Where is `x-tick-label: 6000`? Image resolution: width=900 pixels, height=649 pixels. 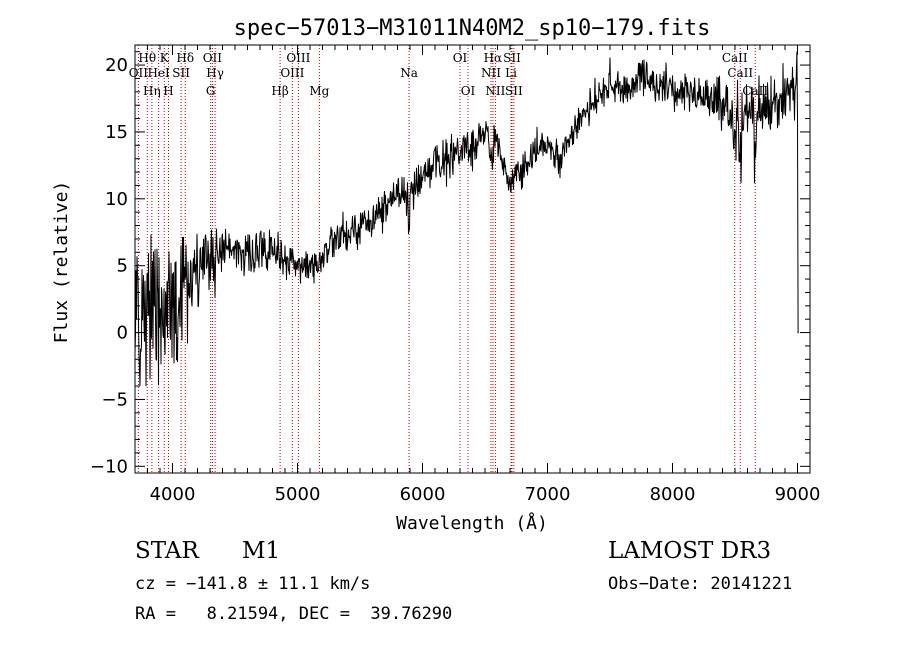 x-tick-label: 6000 is located at coordinates (423, 494).